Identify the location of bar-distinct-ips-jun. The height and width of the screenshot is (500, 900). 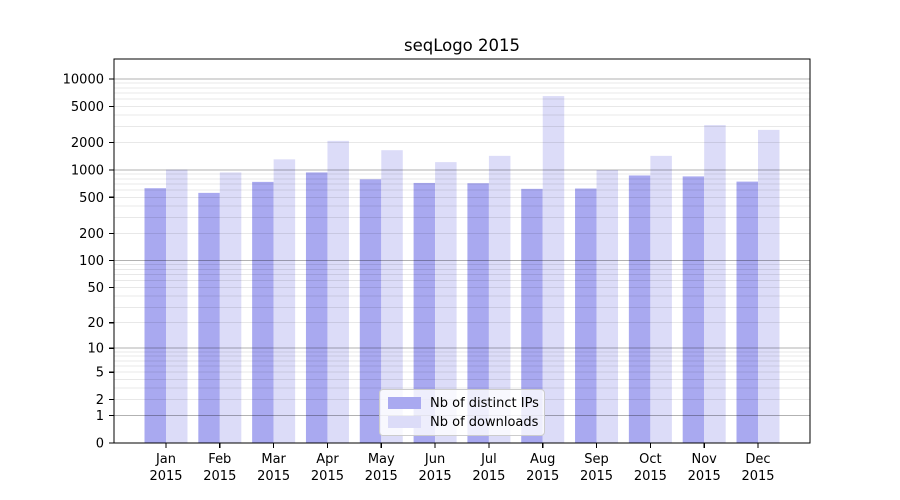
(424, 312).